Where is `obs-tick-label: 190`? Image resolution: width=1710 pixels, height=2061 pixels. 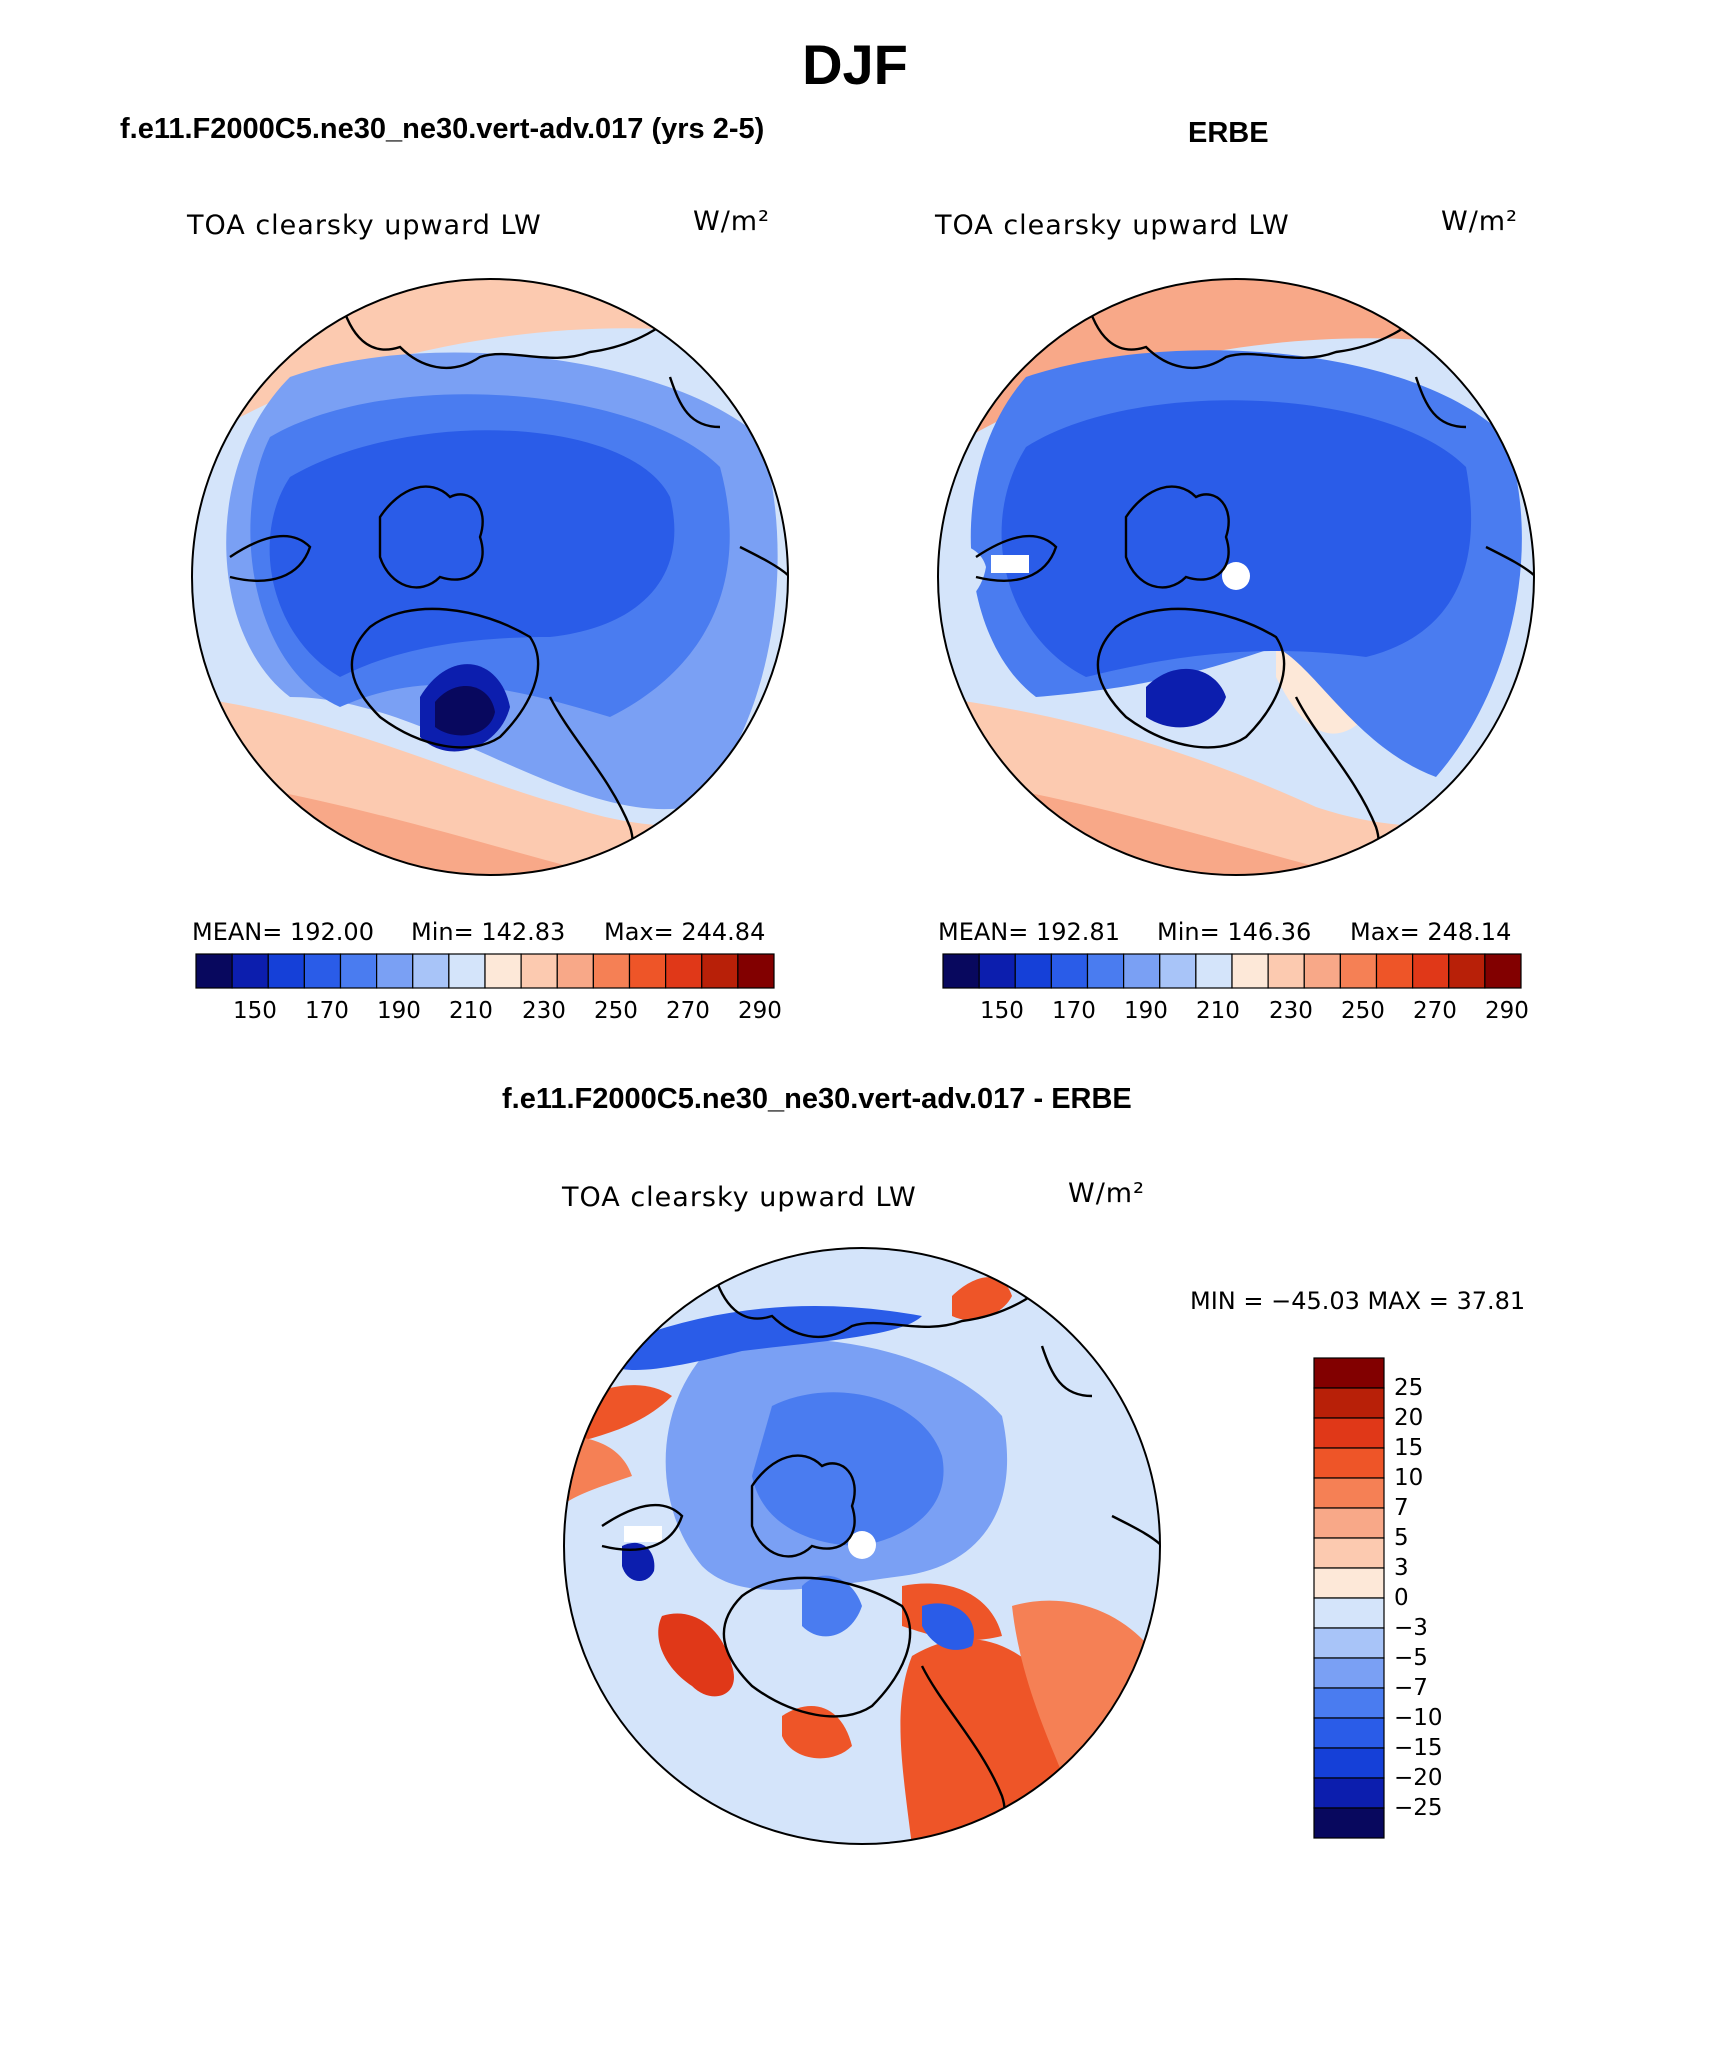 obs-tick-label: 190 is located at coordinates (1146, 1011).